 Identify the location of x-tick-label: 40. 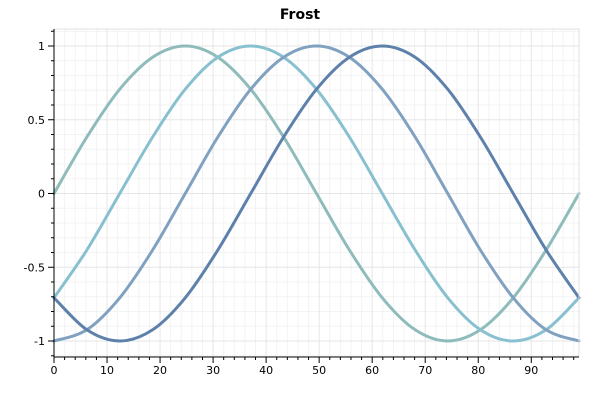
(266, 370).